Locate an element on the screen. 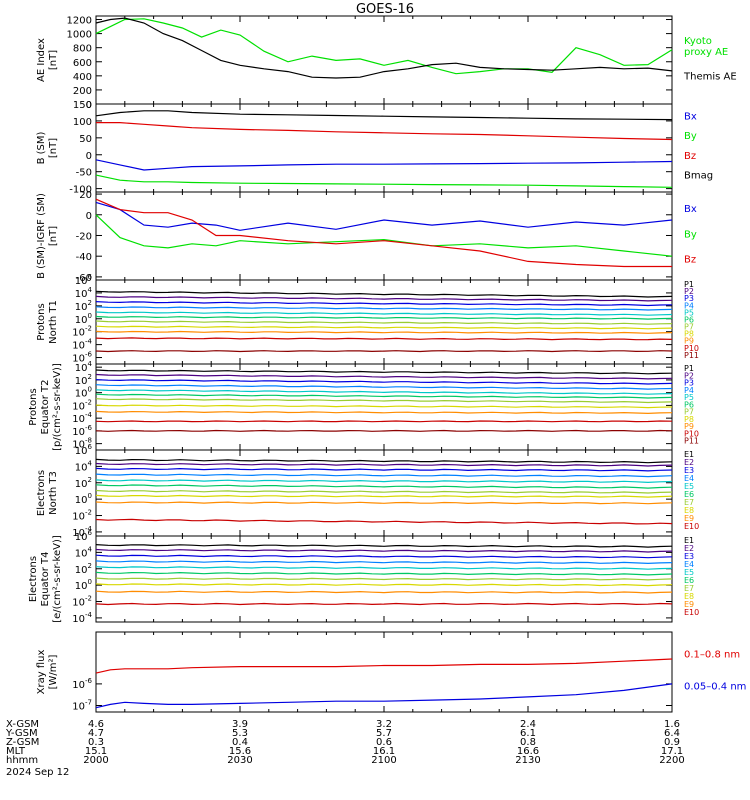  footer-value: 0.3 is located at coordinates (96, 742).